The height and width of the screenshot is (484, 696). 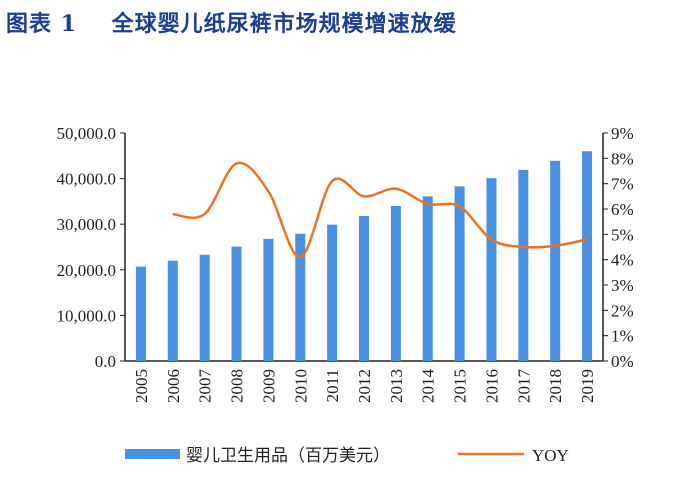 What do you see at coordinates (555, 386) in the screenshot?
I see `x-tick-label: 2018` at bounding box center [555, 386].